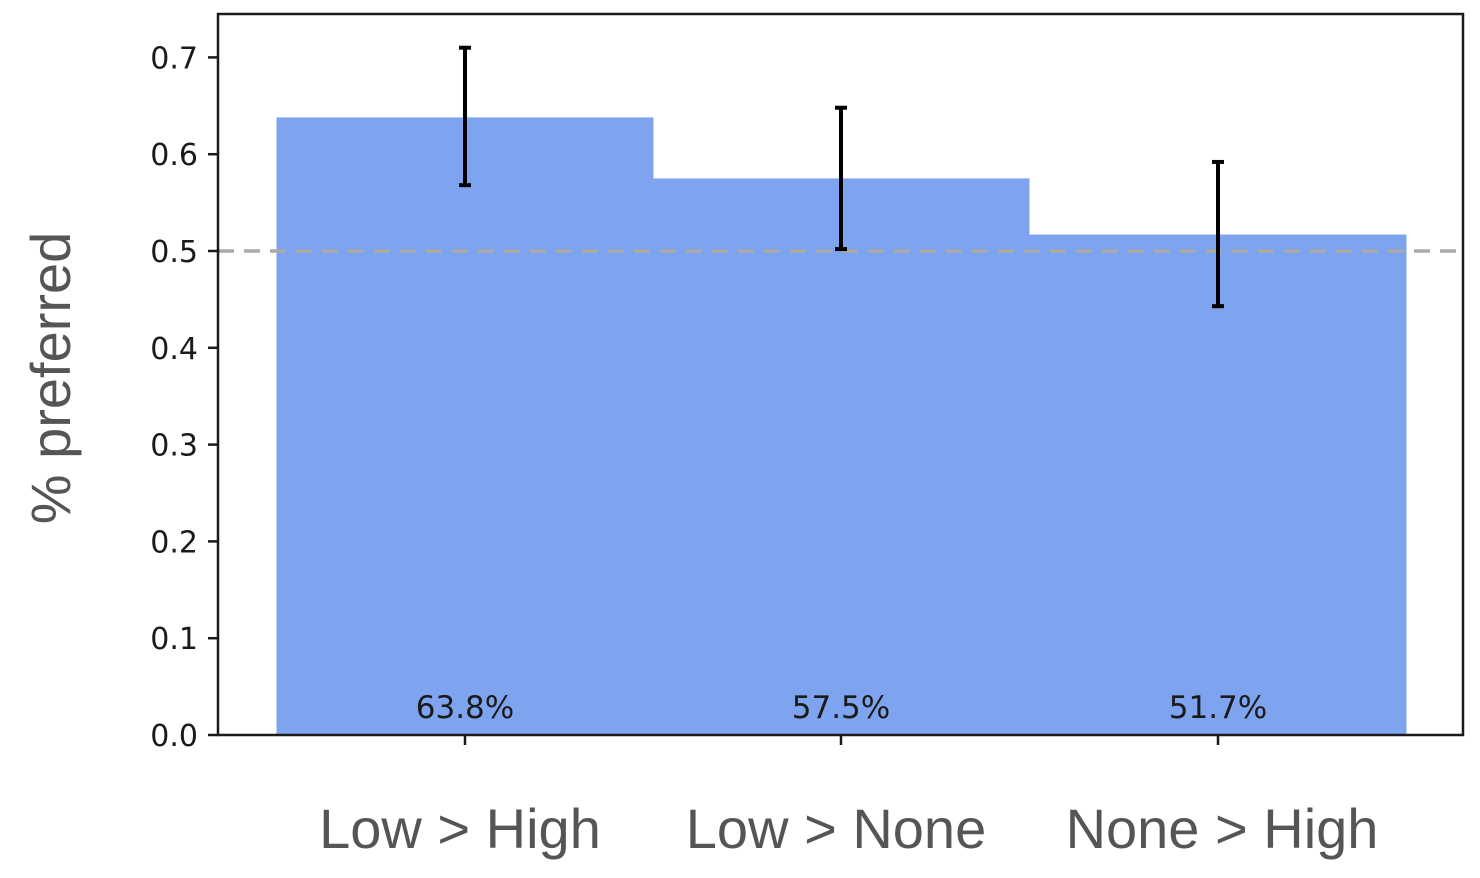 The width and height of the screenshot is (1480, 878). I want to click on y-axis-ticks: 0.0 0.1 0.2 0.3 0.4 0.5 0.6 0.7, so click(184, 397).